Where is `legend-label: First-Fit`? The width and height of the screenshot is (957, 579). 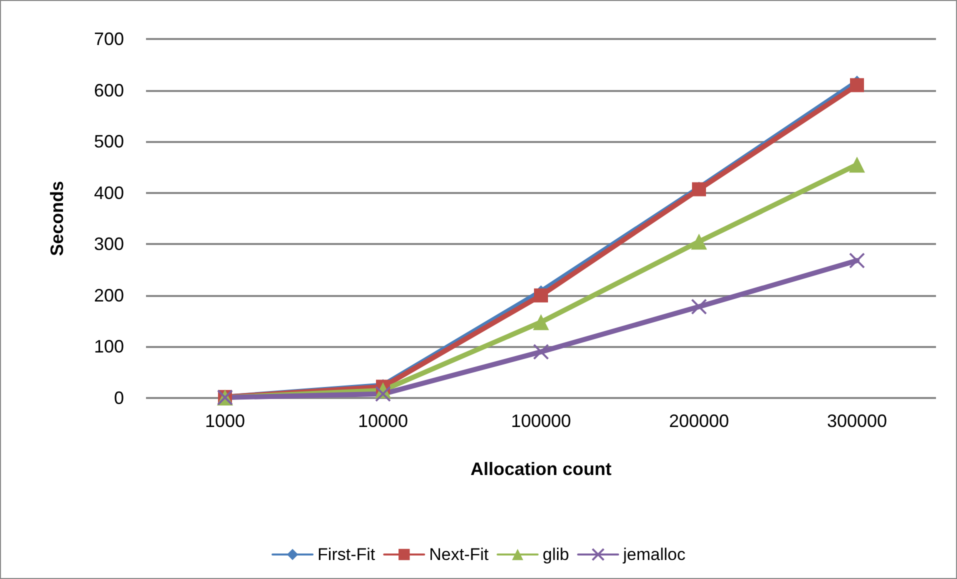 legend-label: First-Fit is located at coordinates (347, 554).